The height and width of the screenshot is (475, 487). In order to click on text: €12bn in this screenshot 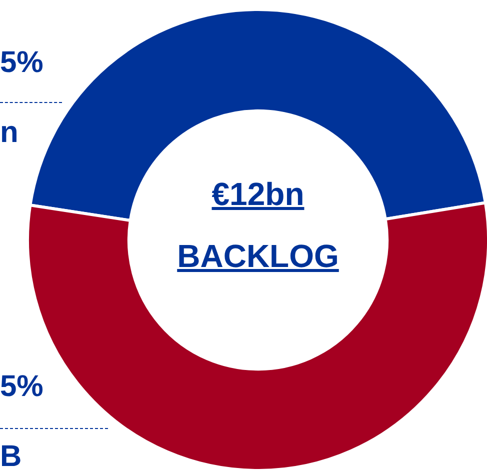, I will do `click(258, 194)`.